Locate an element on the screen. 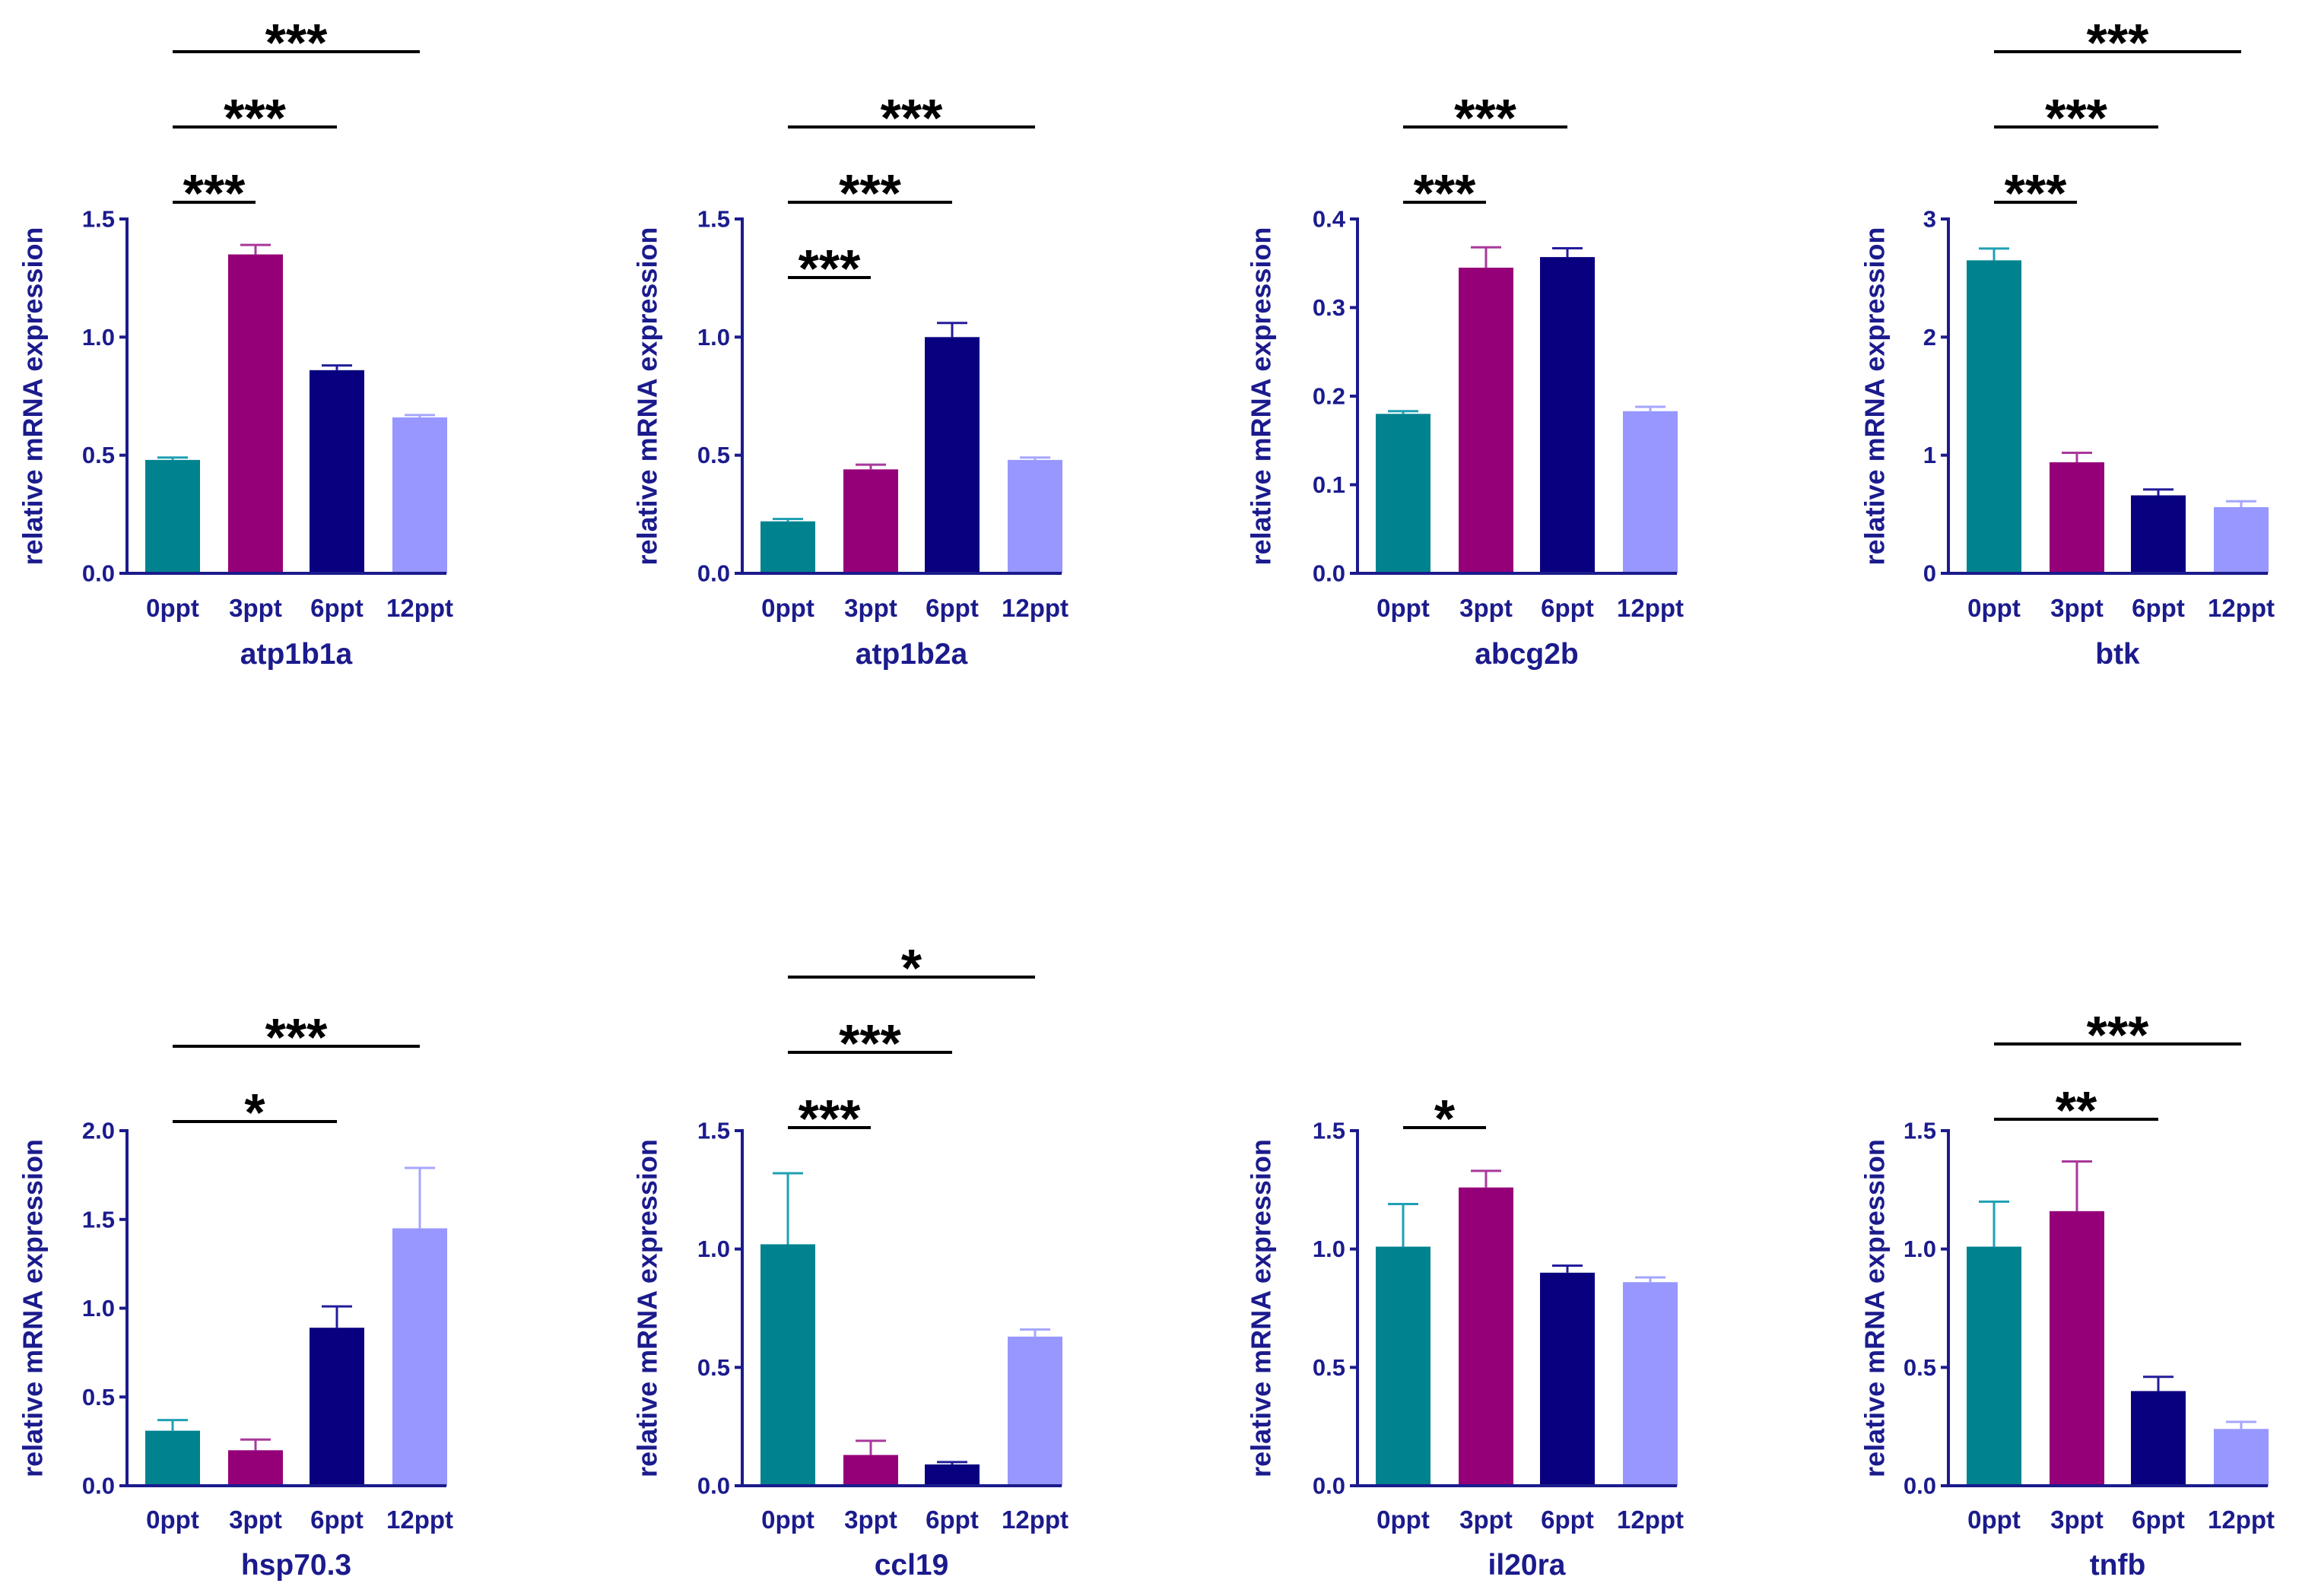 This screenshot has width=2318, height=1596. x-axis-title: hsp70.3 is located at coordinates (296, 1566).